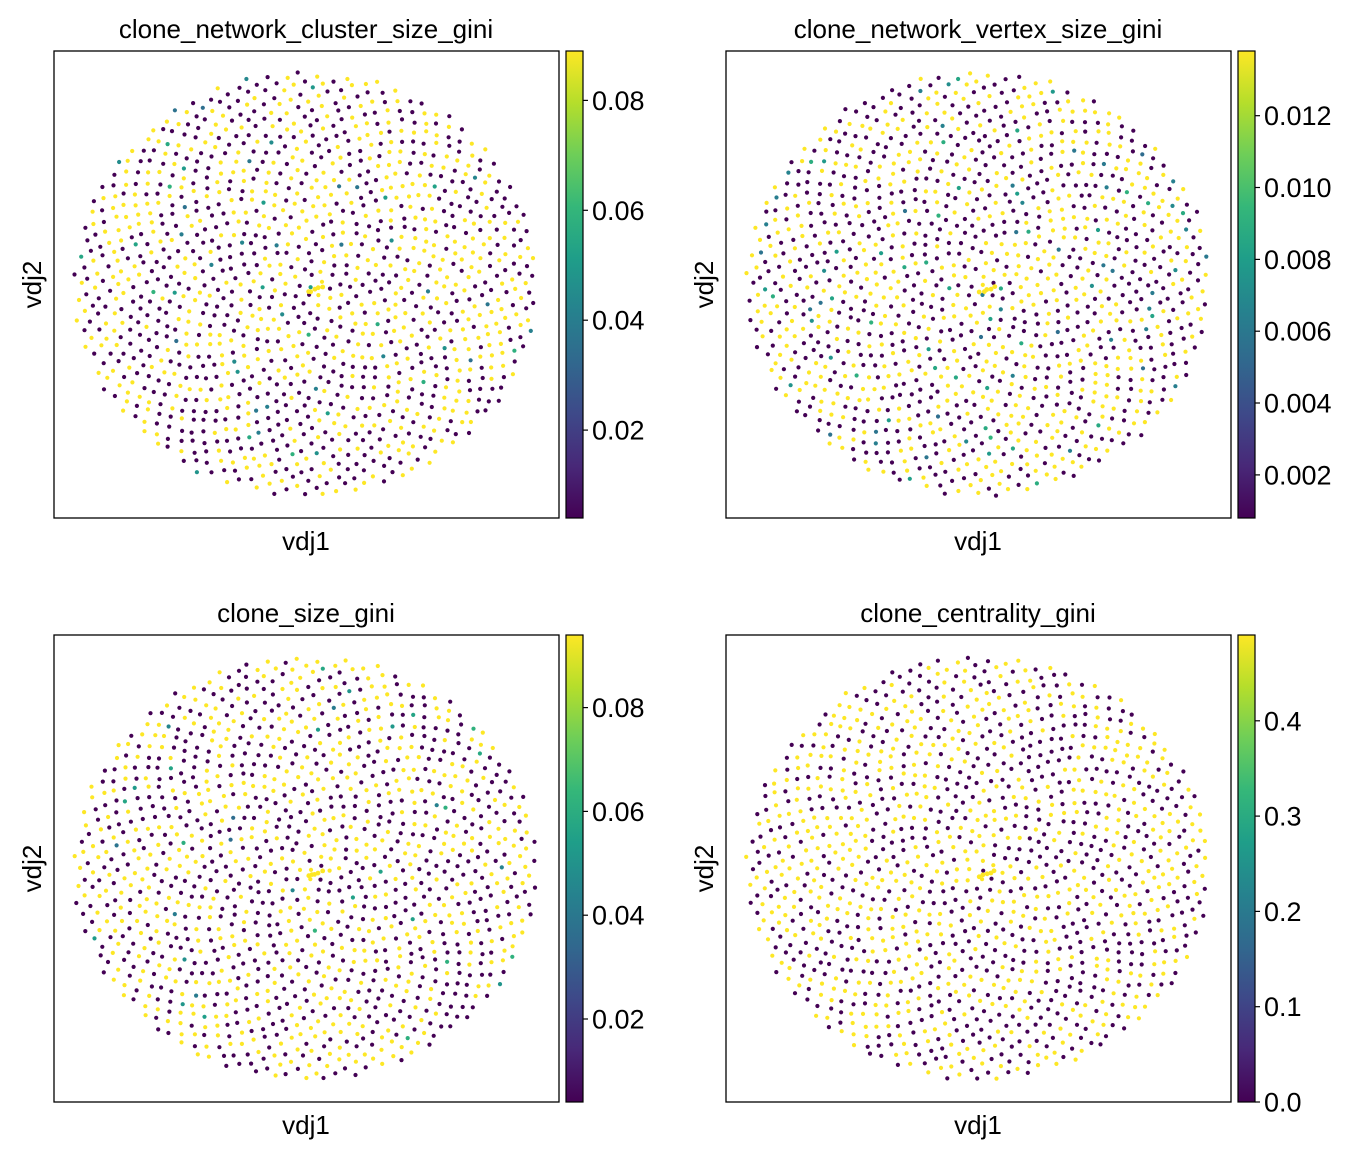 The image size is (1362, 1155). I want to click on panel-title: clone_network_cluster_size_gini, so click(306, 29).